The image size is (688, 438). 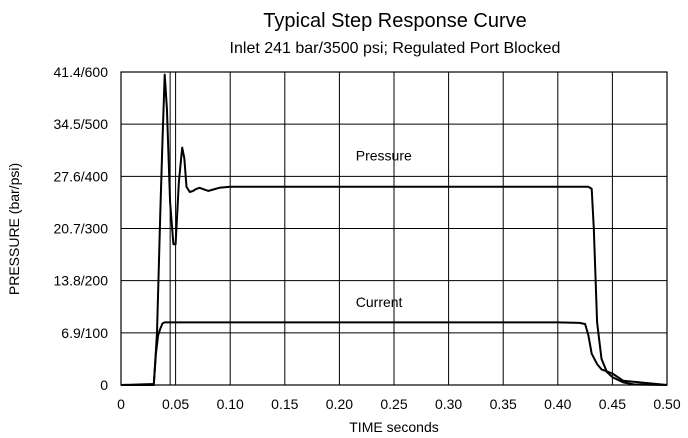 I want to click on x-tick-label: 0.15, so click(x=284, y=404).